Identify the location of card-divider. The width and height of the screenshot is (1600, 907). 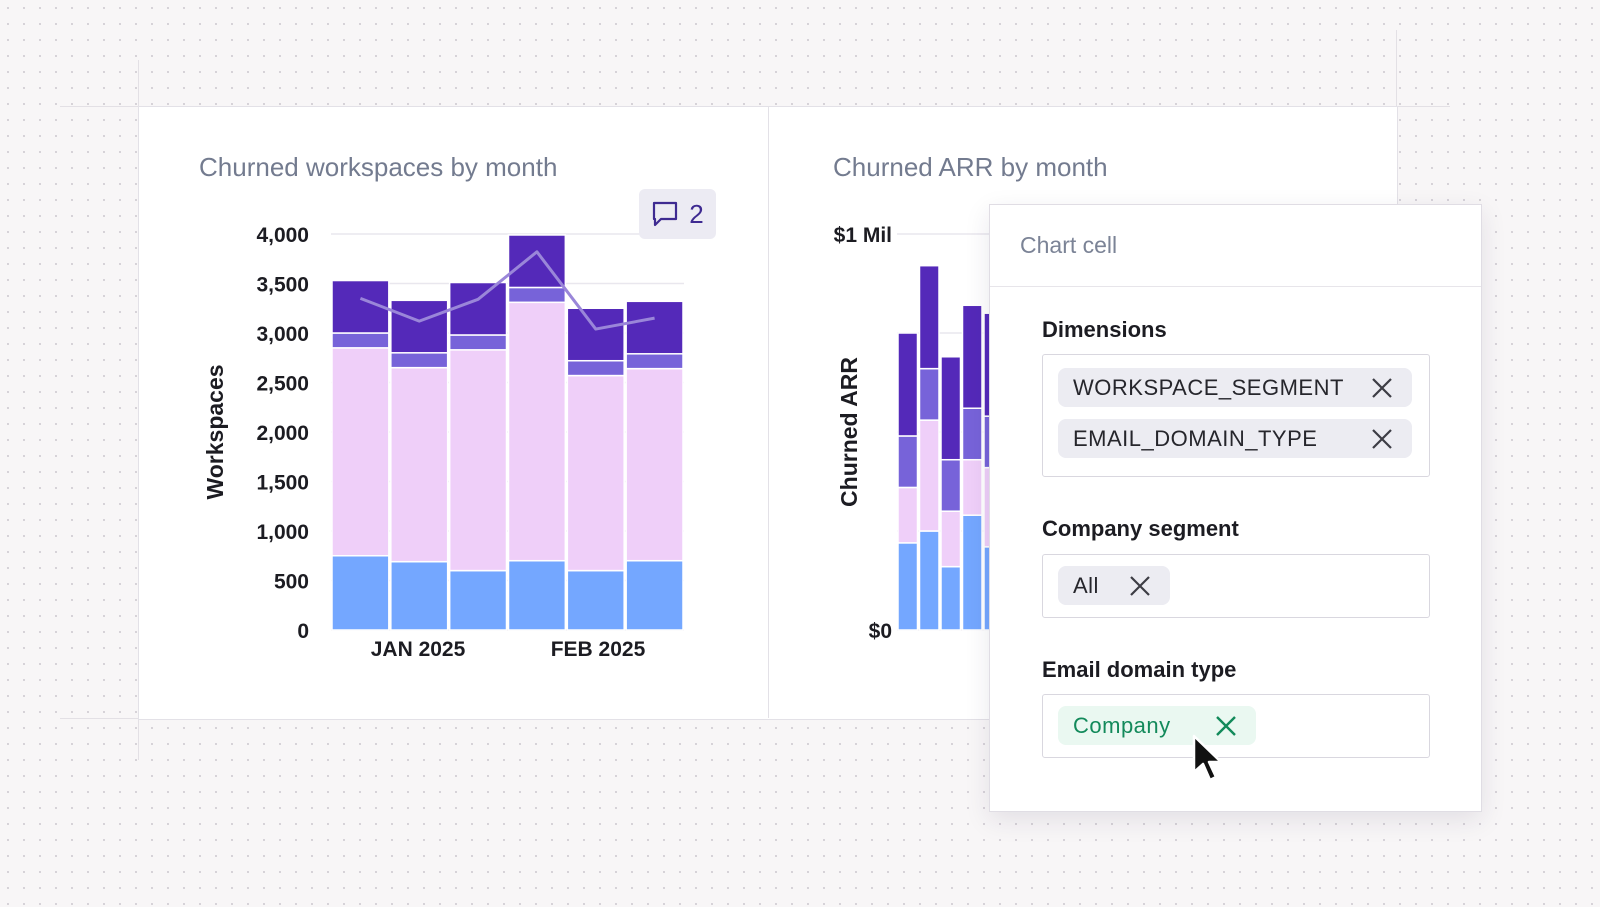
(768, 412).